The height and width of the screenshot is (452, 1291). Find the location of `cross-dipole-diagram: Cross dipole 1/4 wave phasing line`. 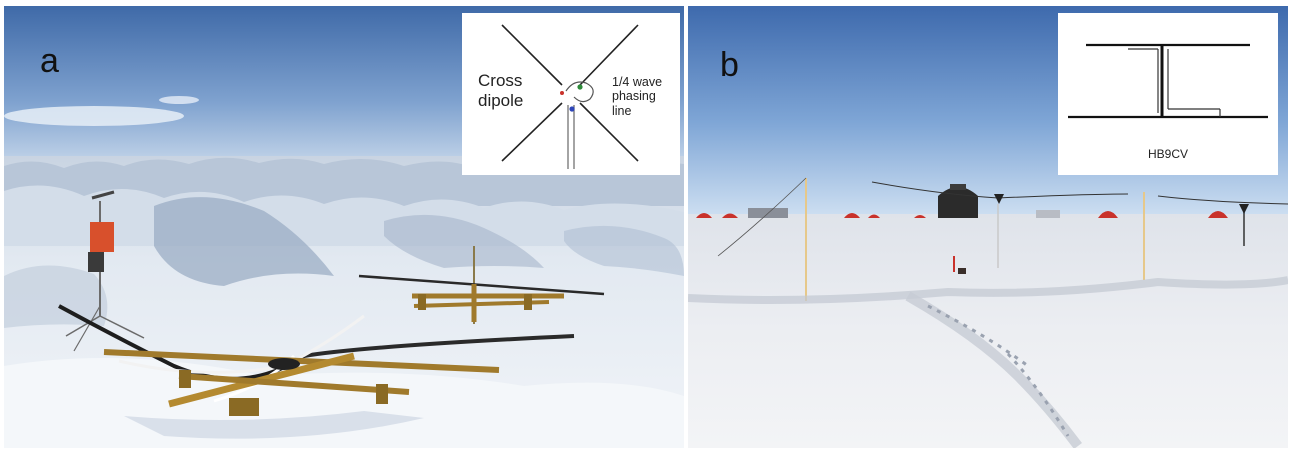

cross-dipole-diagram: Cross dipole 1/4 wave phasing line is located at coordinates (571, 94).